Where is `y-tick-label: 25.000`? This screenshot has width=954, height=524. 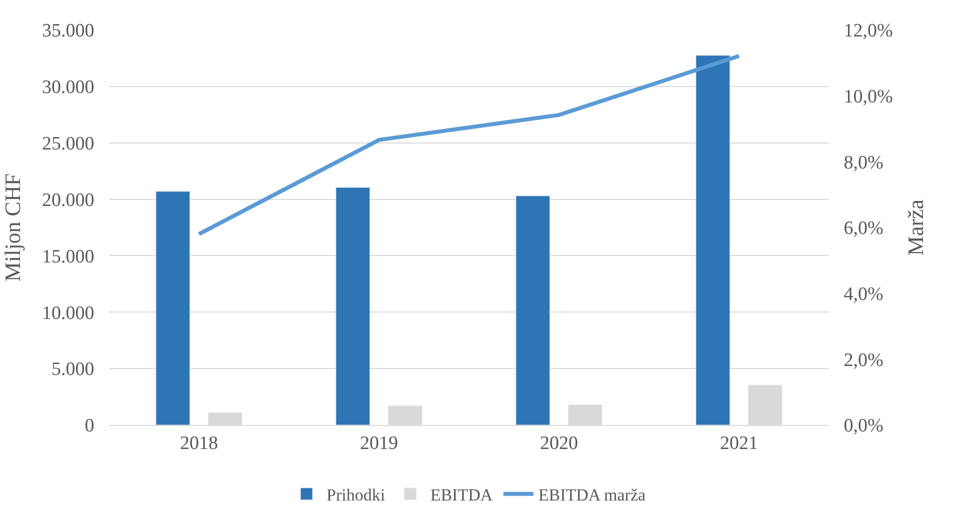
y-tick-label: 25.000 is located at coordinates (68, 144).